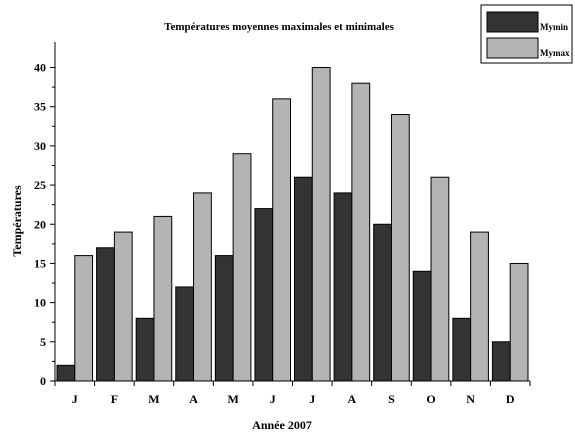  I want to click on legend-label-mymax: Mymax, so click(555, 53).